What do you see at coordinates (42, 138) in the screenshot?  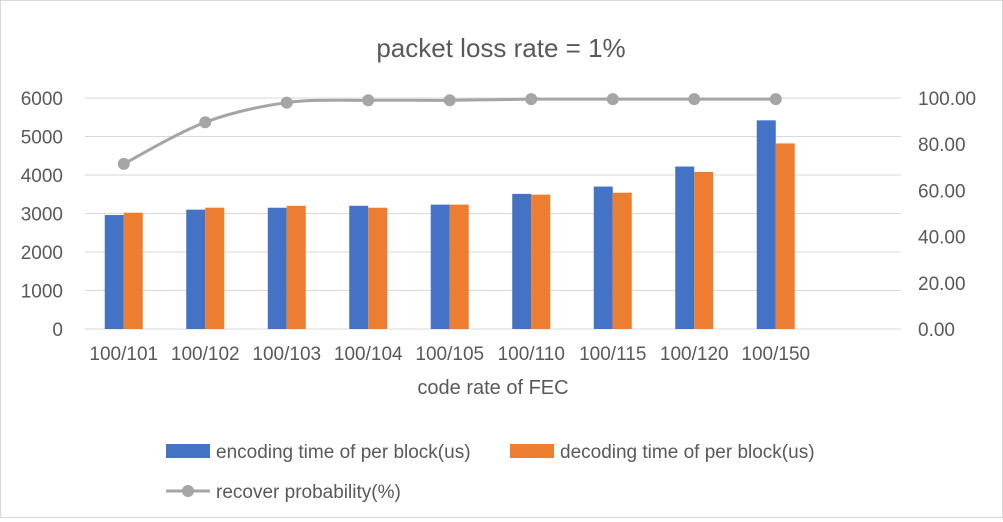 I see `left-tick-label: 5000` at bounding box center [42, 138].